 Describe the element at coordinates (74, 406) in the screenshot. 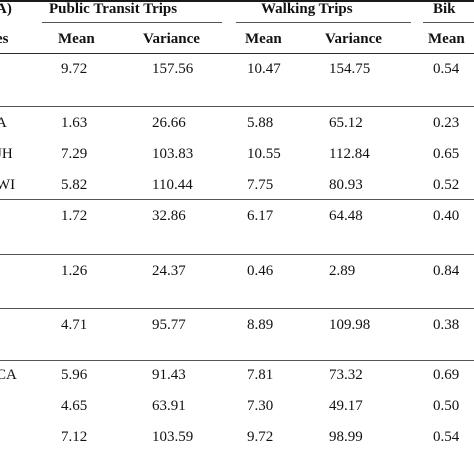

I see `cell-pt-mean: 4.65` at that location.